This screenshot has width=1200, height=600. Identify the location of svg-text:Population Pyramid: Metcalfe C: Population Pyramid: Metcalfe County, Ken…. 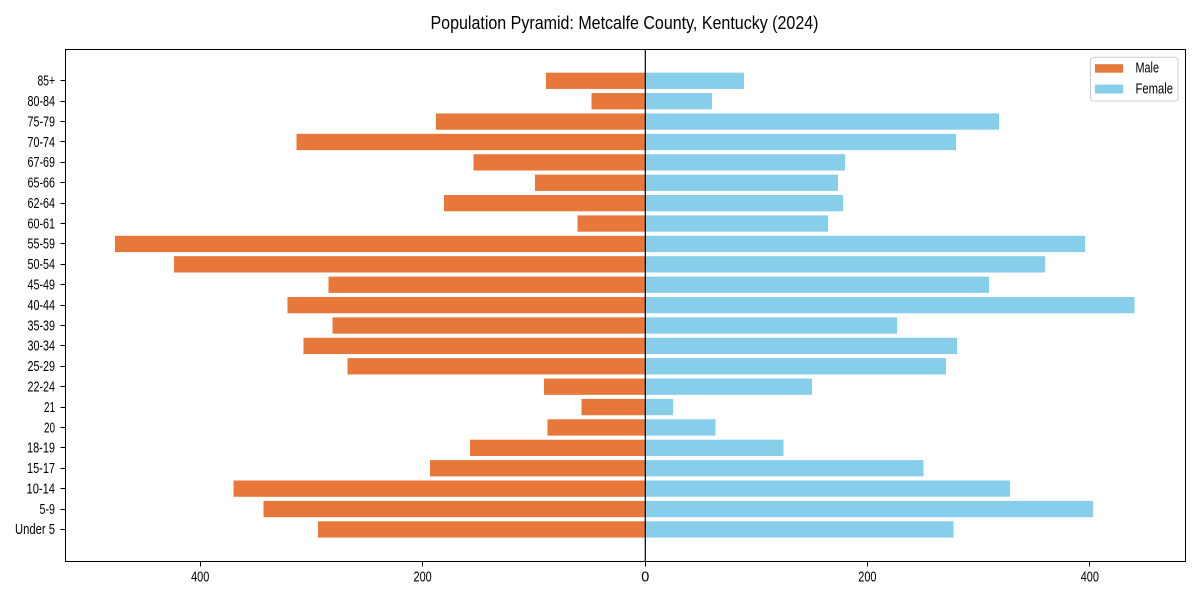
(625, 22).